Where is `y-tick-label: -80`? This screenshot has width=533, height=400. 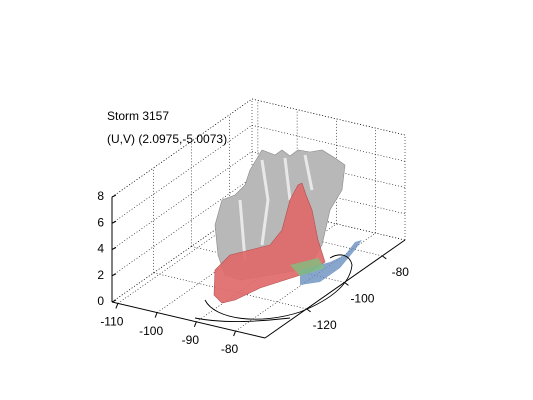 y-tick-label: -80 is located at coordinates (401, 272).